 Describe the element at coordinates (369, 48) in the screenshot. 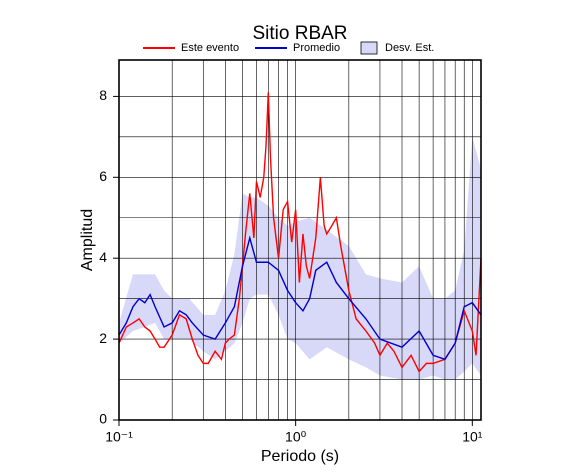

I see `legend-swatch` at that location.